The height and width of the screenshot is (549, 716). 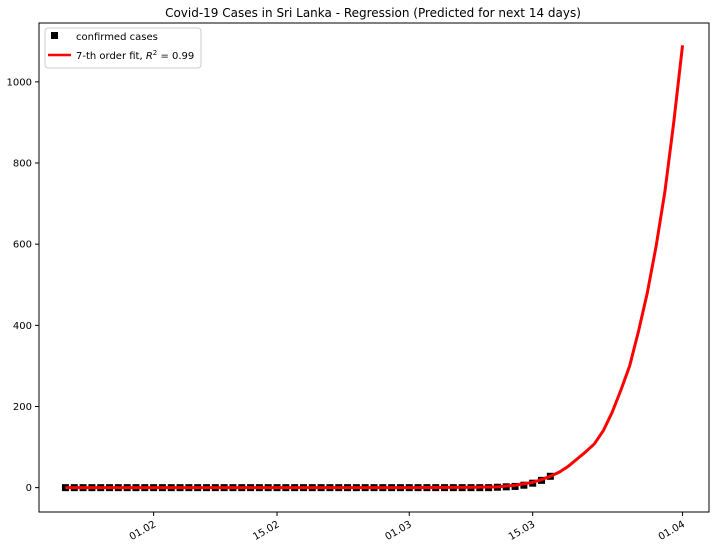 What do you see at coordinates (22, 164) in the screenshot?
I see `y-tick-label: 800` at bounding box center [22, 164].